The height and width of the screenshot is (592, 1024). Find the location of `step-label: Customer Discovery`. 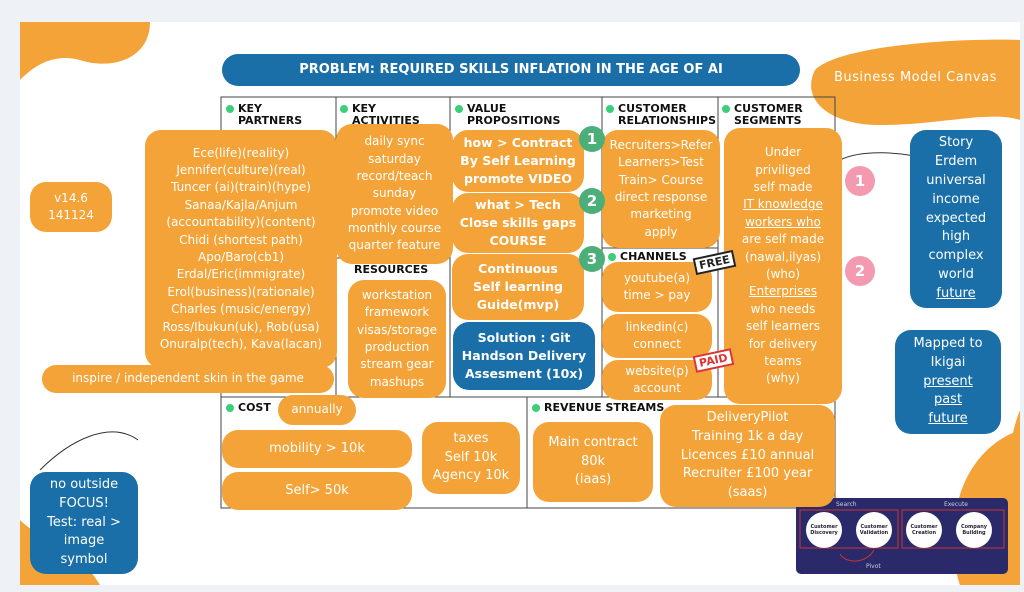

step-label: Customer Discovery is located at coordinates (824, 530).